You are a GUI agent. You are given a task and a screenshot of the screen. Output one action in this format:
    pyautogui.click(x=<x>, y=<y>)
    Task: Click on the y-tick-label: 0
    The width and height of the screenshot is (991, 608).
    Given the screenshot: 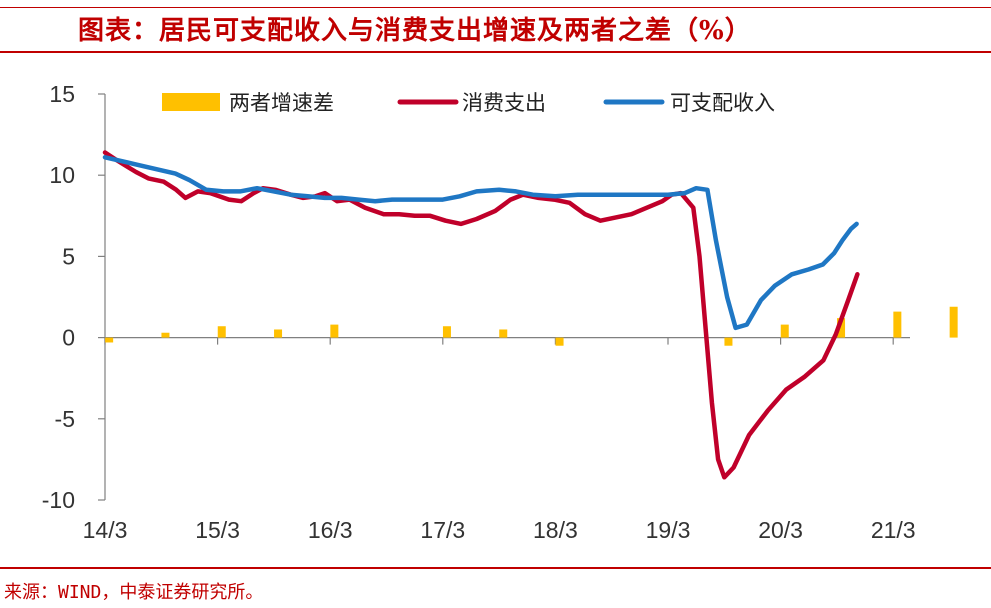 What is the action you would take?
    pyautogui.click(x=68, y=338)
    